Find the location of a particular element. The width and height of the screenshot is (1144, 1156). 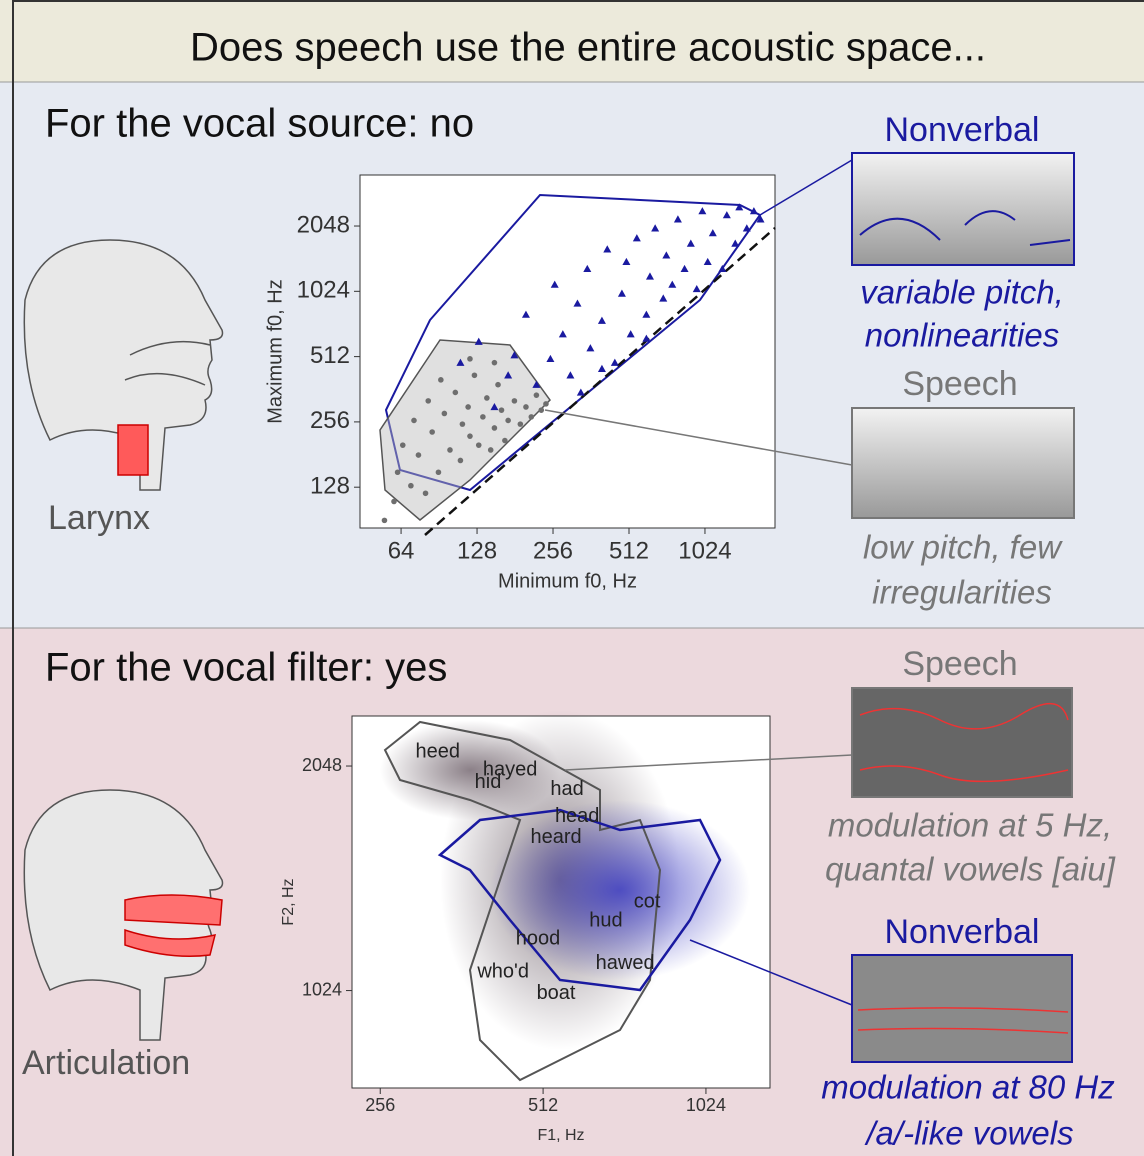

caption: modulation at 5 Hz, is located at coordinates (970, 825).